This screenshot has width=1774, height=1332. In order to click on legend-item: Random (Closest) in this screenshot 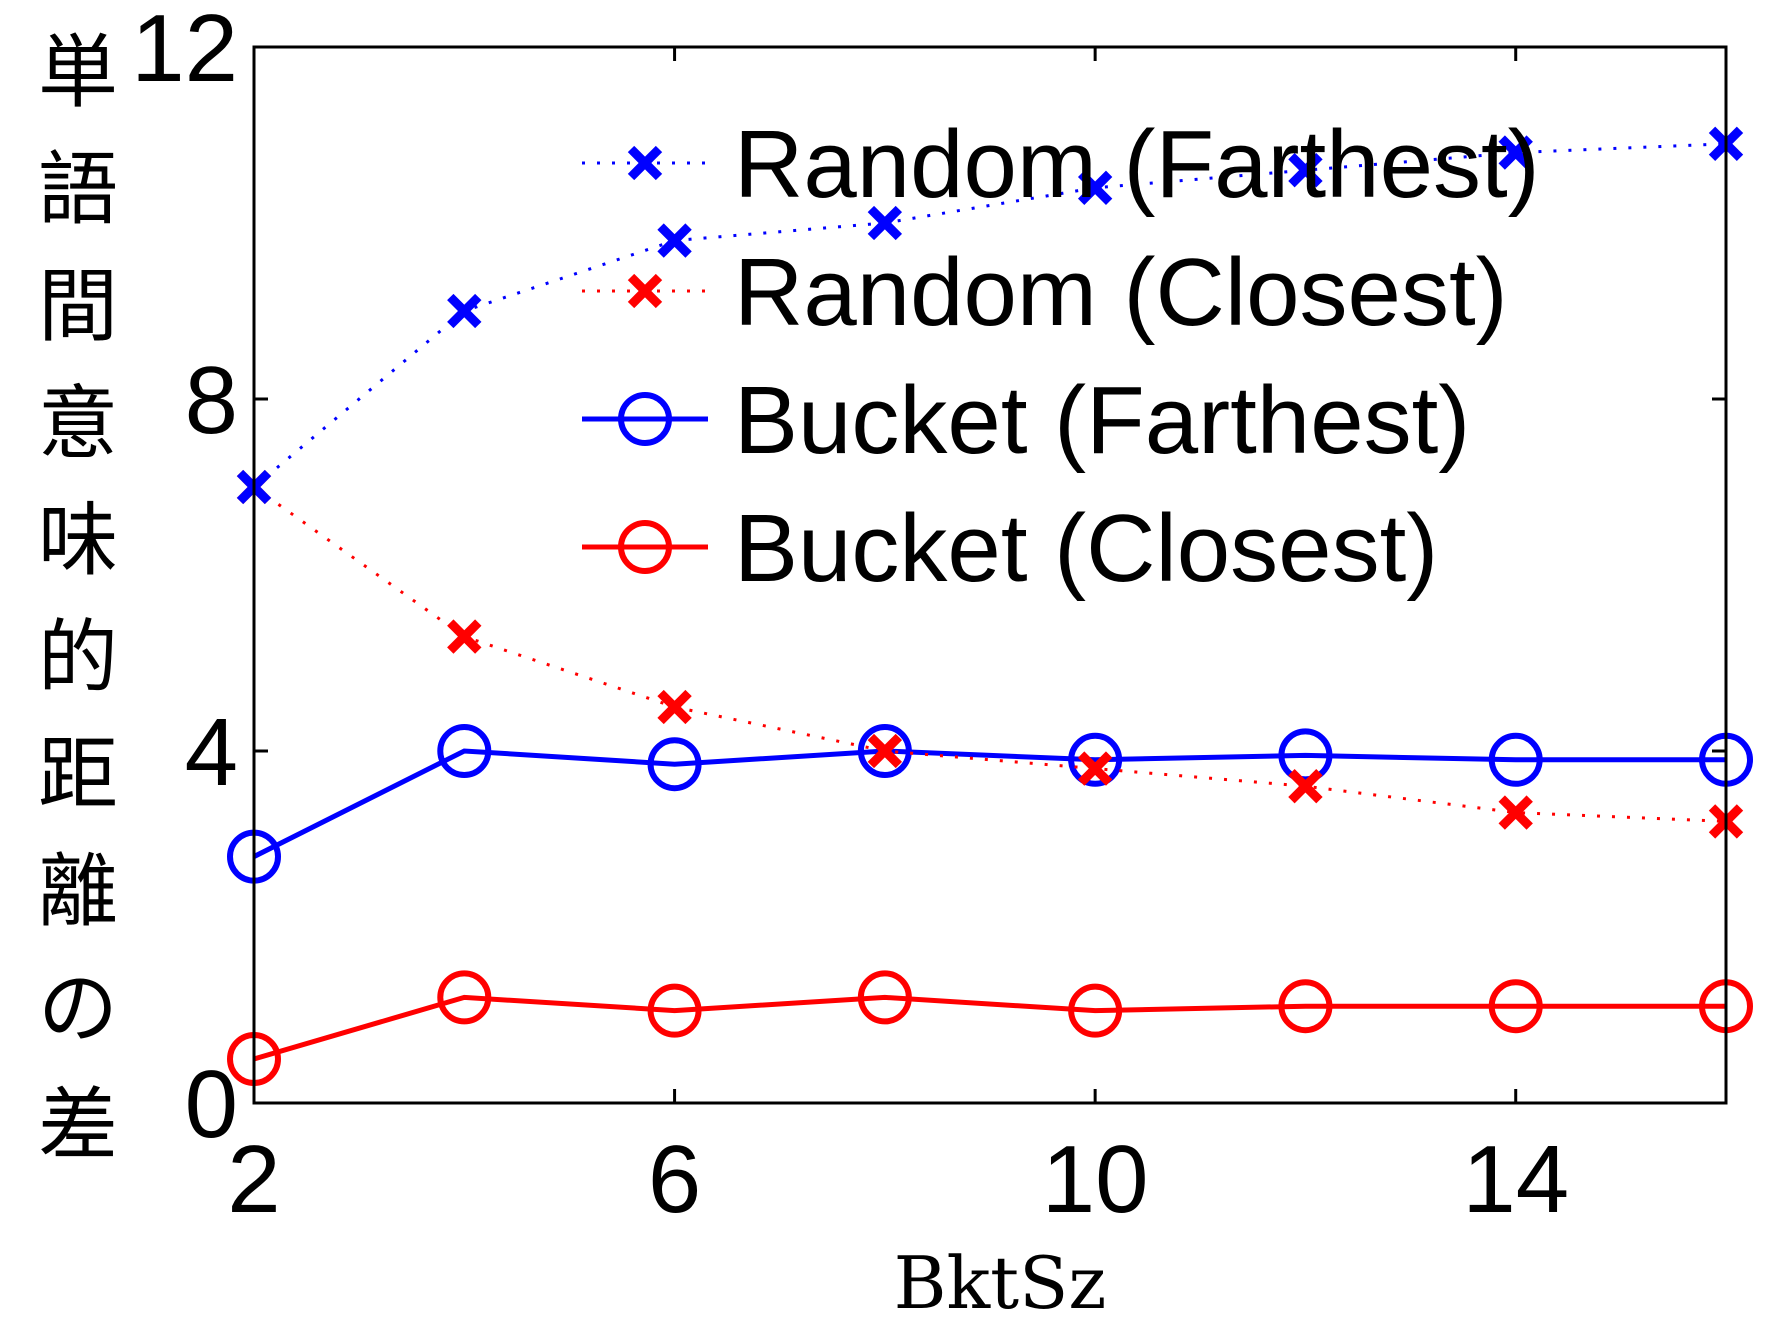, I will do `click(1045, 292)`.